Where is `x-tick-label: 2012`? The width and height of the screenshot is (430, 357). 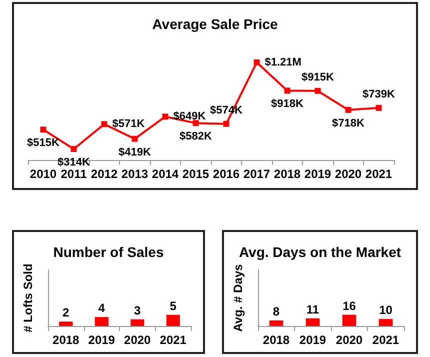 x-tick-label: 2012 is located at coordinates (104, 174).